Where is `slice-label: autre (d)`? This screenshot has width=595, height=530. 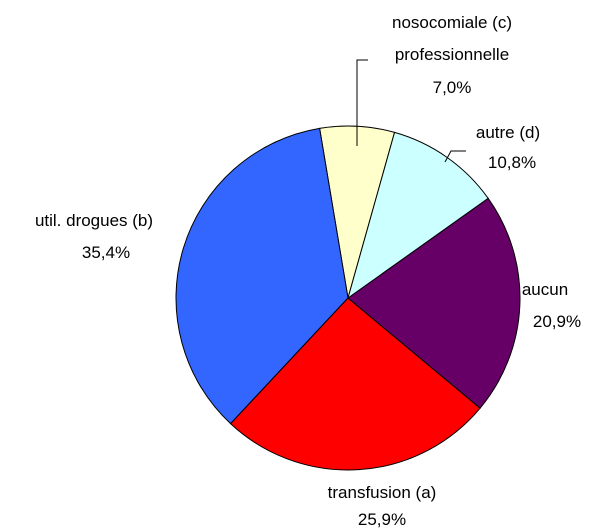 slice-label: autre (d) is located at coordinates (508, 132).